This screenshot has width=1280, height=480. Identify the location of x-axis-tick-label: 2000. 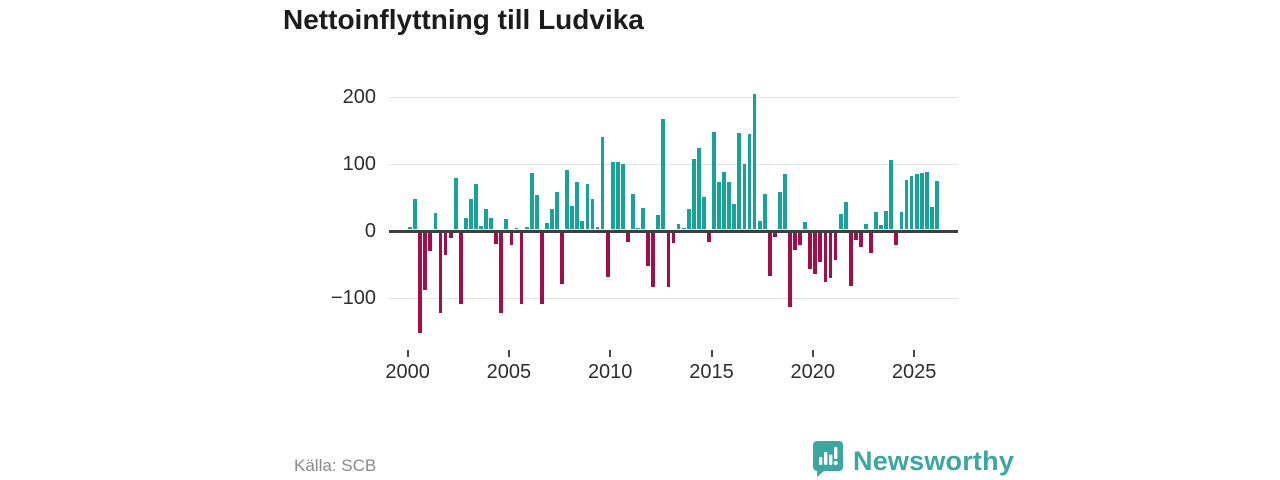
(407, 372).